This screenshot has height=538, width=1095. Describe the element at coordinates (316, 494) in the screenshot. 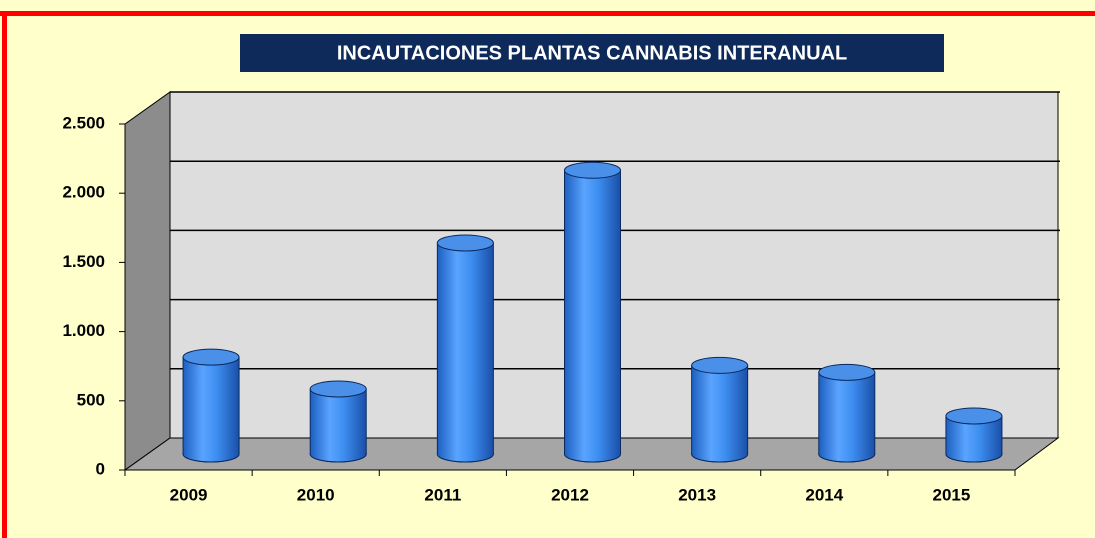

I see `x-tick-label: 2010` at that location.